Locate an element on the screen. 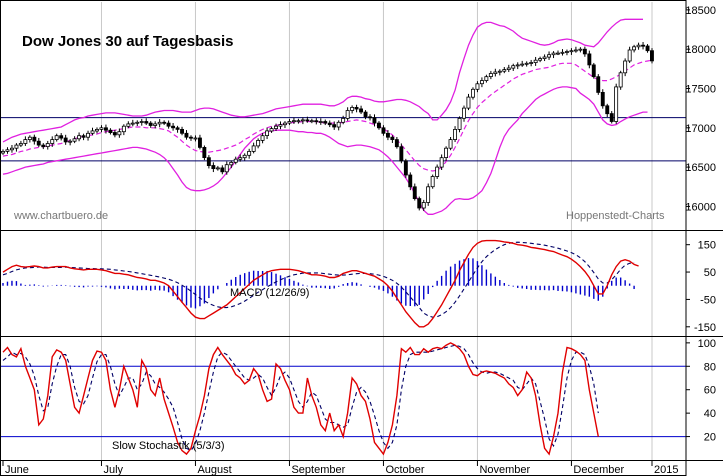  macd-label: MACD (12/26/9) is located at coordinates (269, 293).